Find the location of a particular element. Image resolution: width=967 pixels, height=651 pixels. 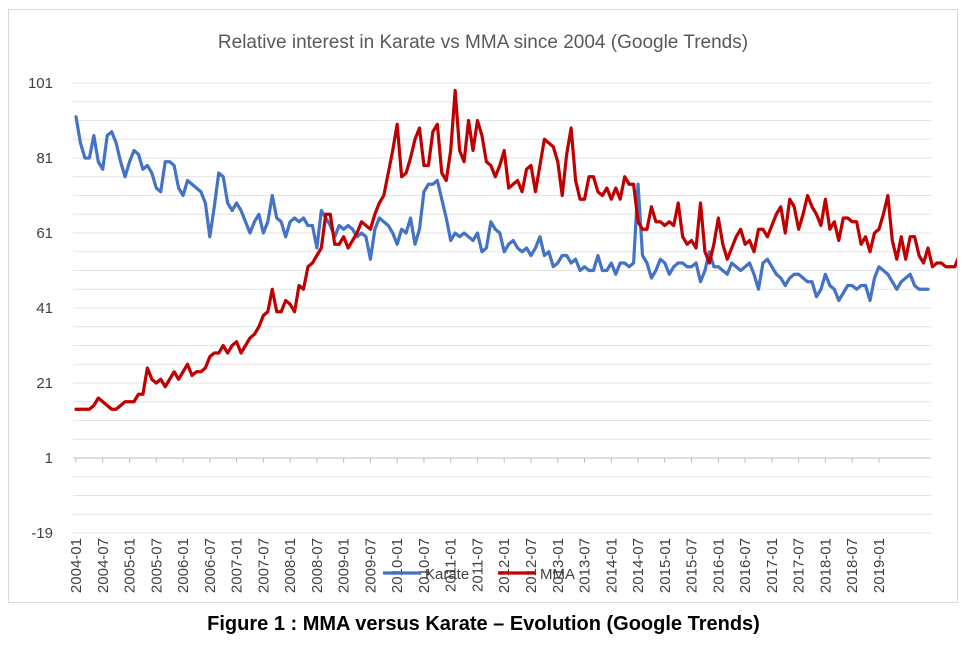

x-tick-label: 2009-07 is located at coordinates (370, 565).